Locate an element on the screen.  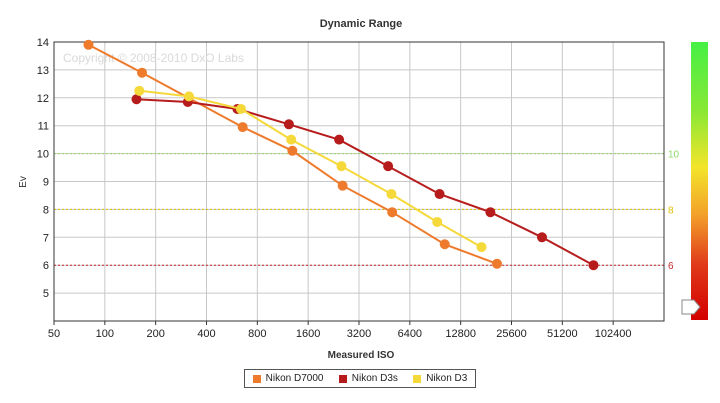
y-tick-label: 13 is located at coordinates (43, 71).